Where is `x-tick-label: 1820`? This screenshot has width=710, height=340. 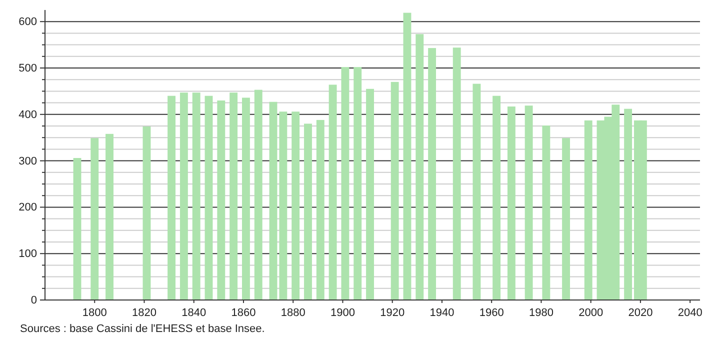 x-tick-label: 1820 is located at coordinates (144, 312).